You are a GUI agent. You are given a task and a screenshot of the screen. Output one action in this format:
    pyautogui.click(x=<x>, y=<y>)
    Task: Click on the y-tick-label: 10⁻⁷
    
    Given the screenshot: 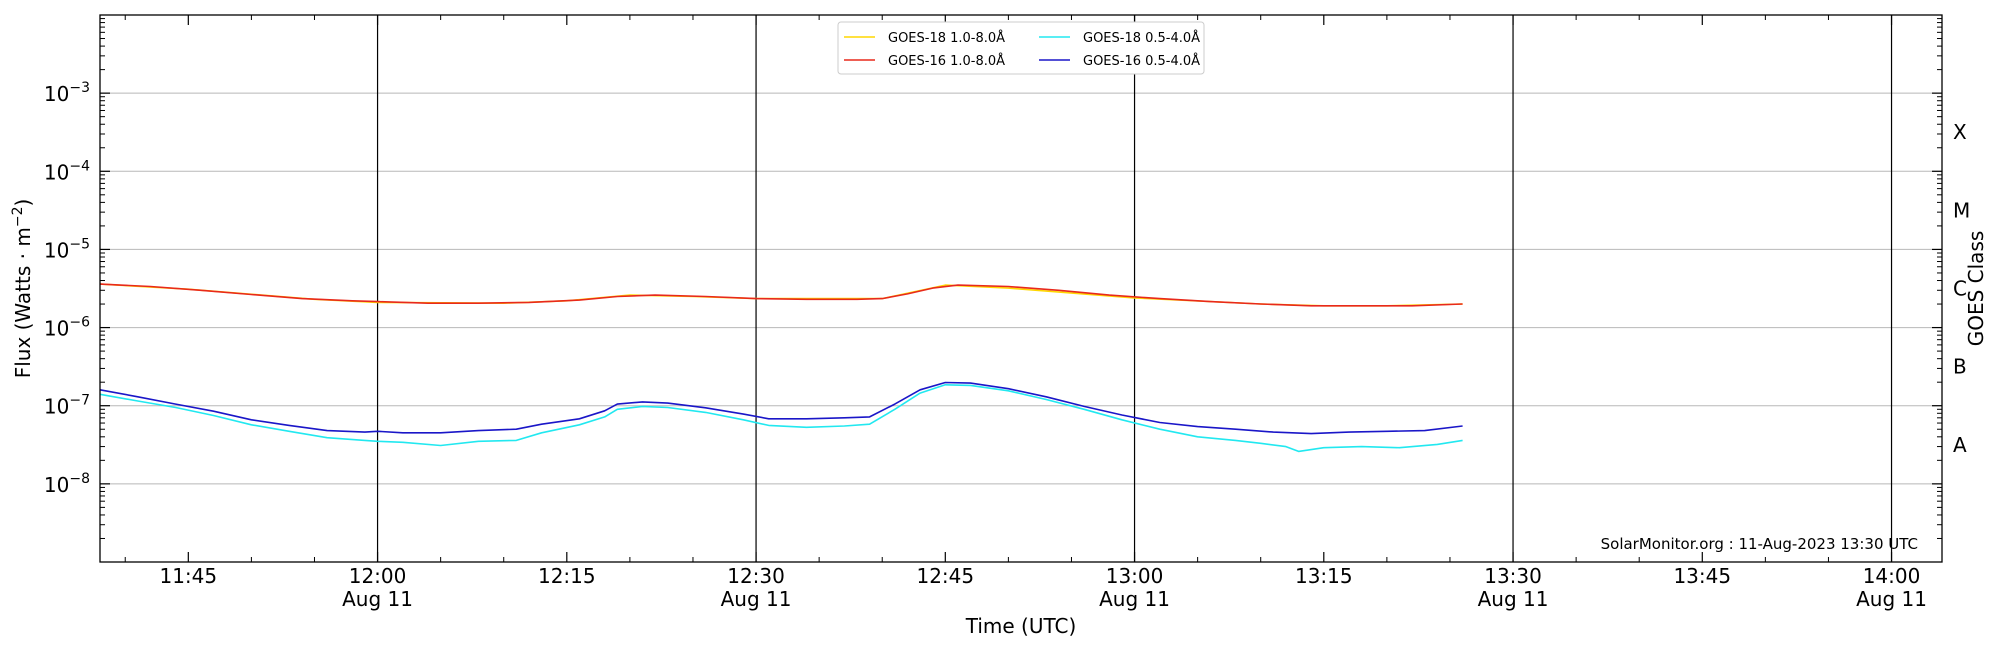 What is the action you would take?
    pyautogui.click(x=67, y=406)
    